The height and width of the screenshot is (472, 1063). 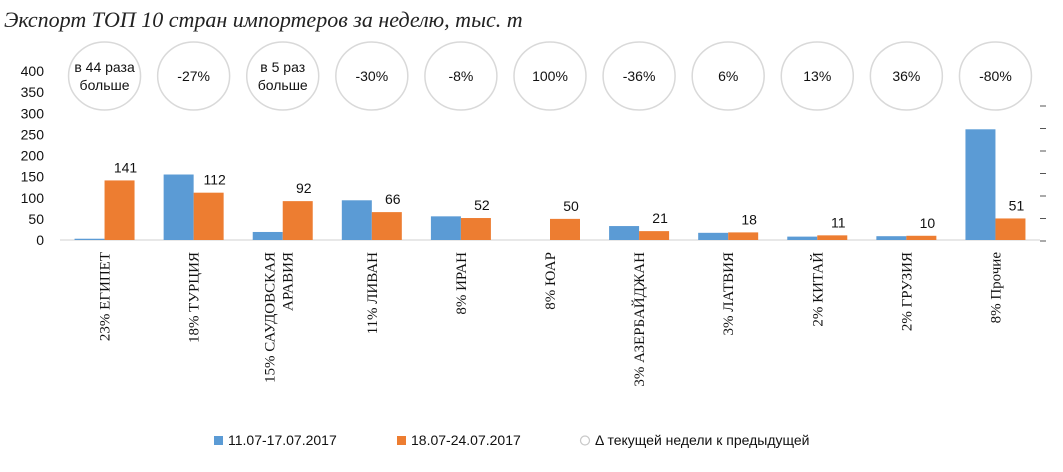 What do you see at coordinates (466, 440) in the screenshot?
I see `legend-label-series-2: 18.07-24.07.2017` at bounding box center [466, 440].